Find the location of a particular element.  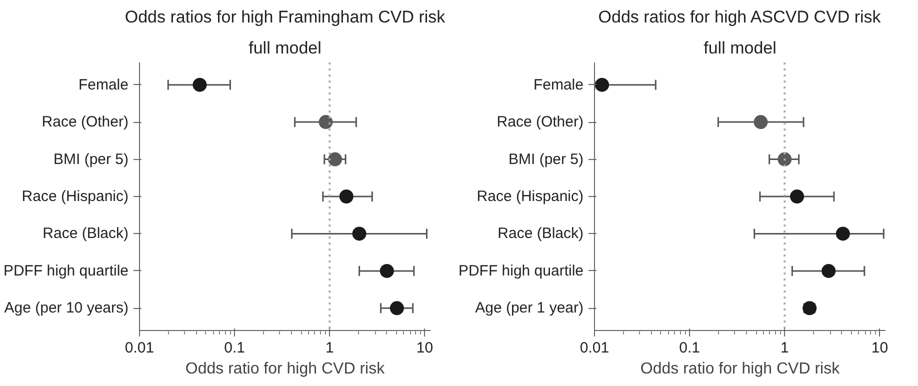

y-tick-label: Age (per 10 years) is located at coordinates (66, 308).